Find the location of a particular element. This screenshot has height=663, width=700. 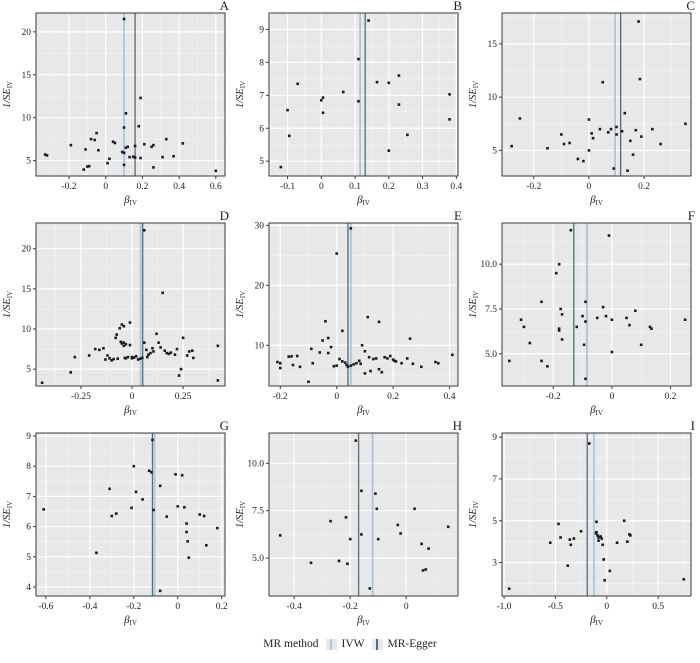

x-axis-label: βIV is located at coordinates (130, 620).